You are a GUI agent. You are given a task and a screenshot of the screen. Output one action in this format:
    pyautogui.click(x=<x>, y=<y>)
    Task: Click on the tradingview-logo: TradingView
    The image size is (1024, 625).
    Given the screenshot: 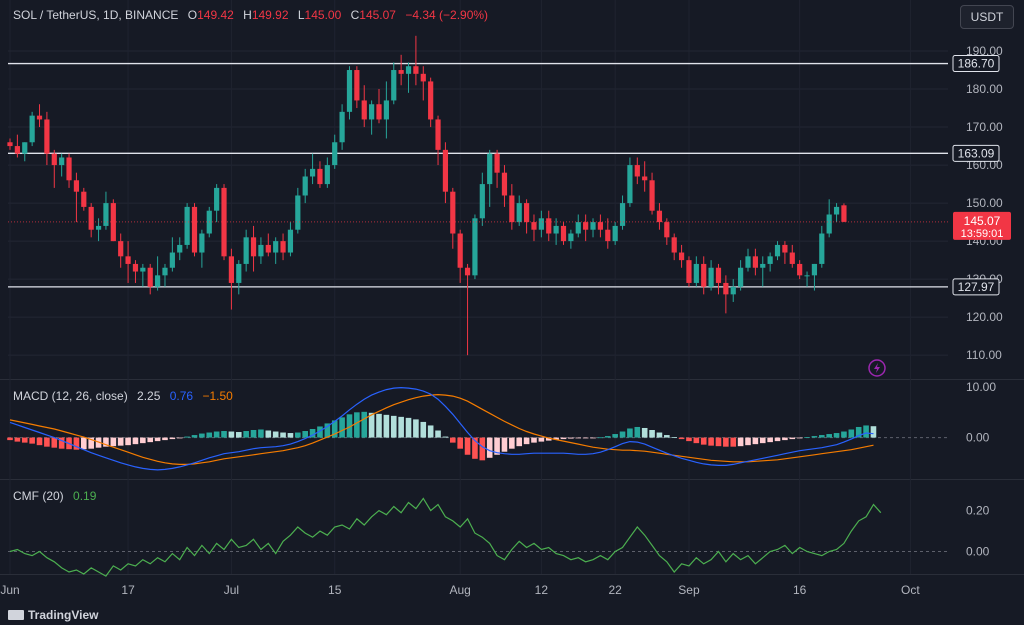 What is the action you would take?
    pyautogui.click(x=53, y=615)
    